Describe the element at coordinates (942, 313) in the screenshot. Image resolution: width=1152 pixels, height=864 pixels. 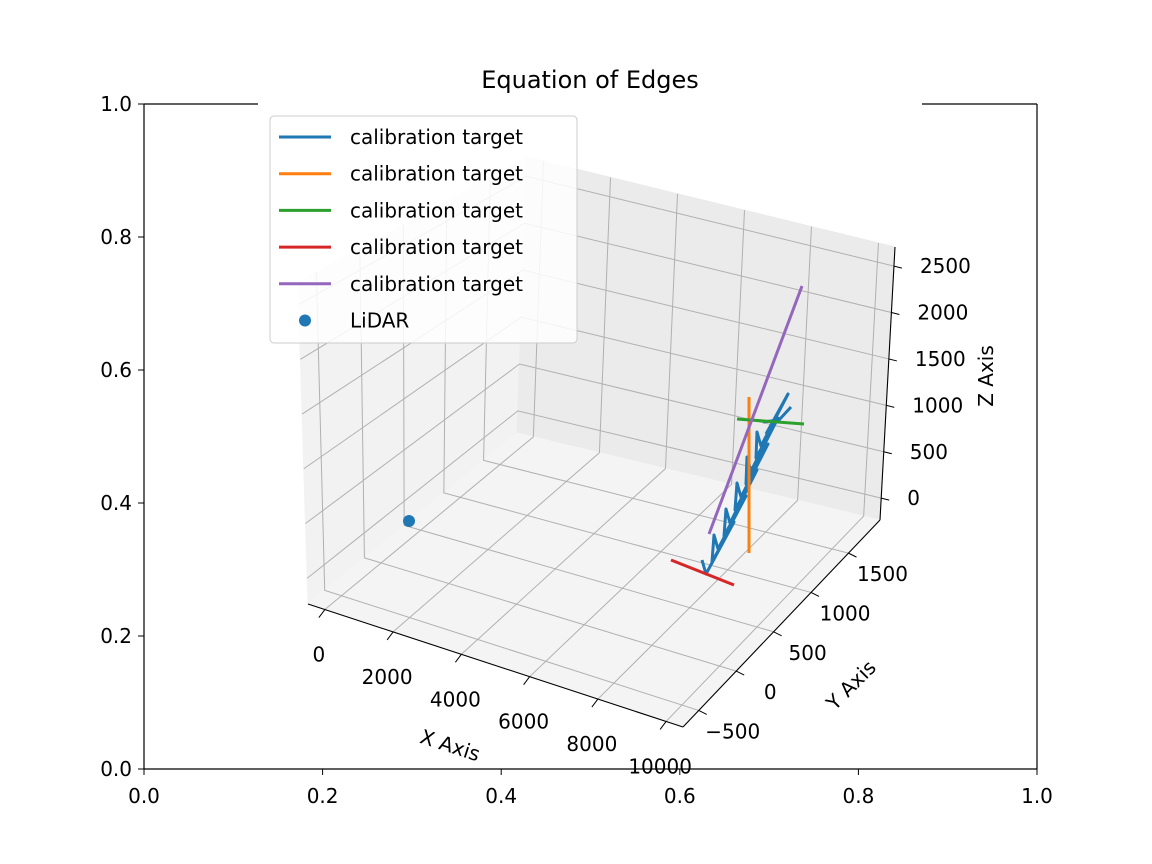
I see `z-tick-label-3d: 2000` at that location.